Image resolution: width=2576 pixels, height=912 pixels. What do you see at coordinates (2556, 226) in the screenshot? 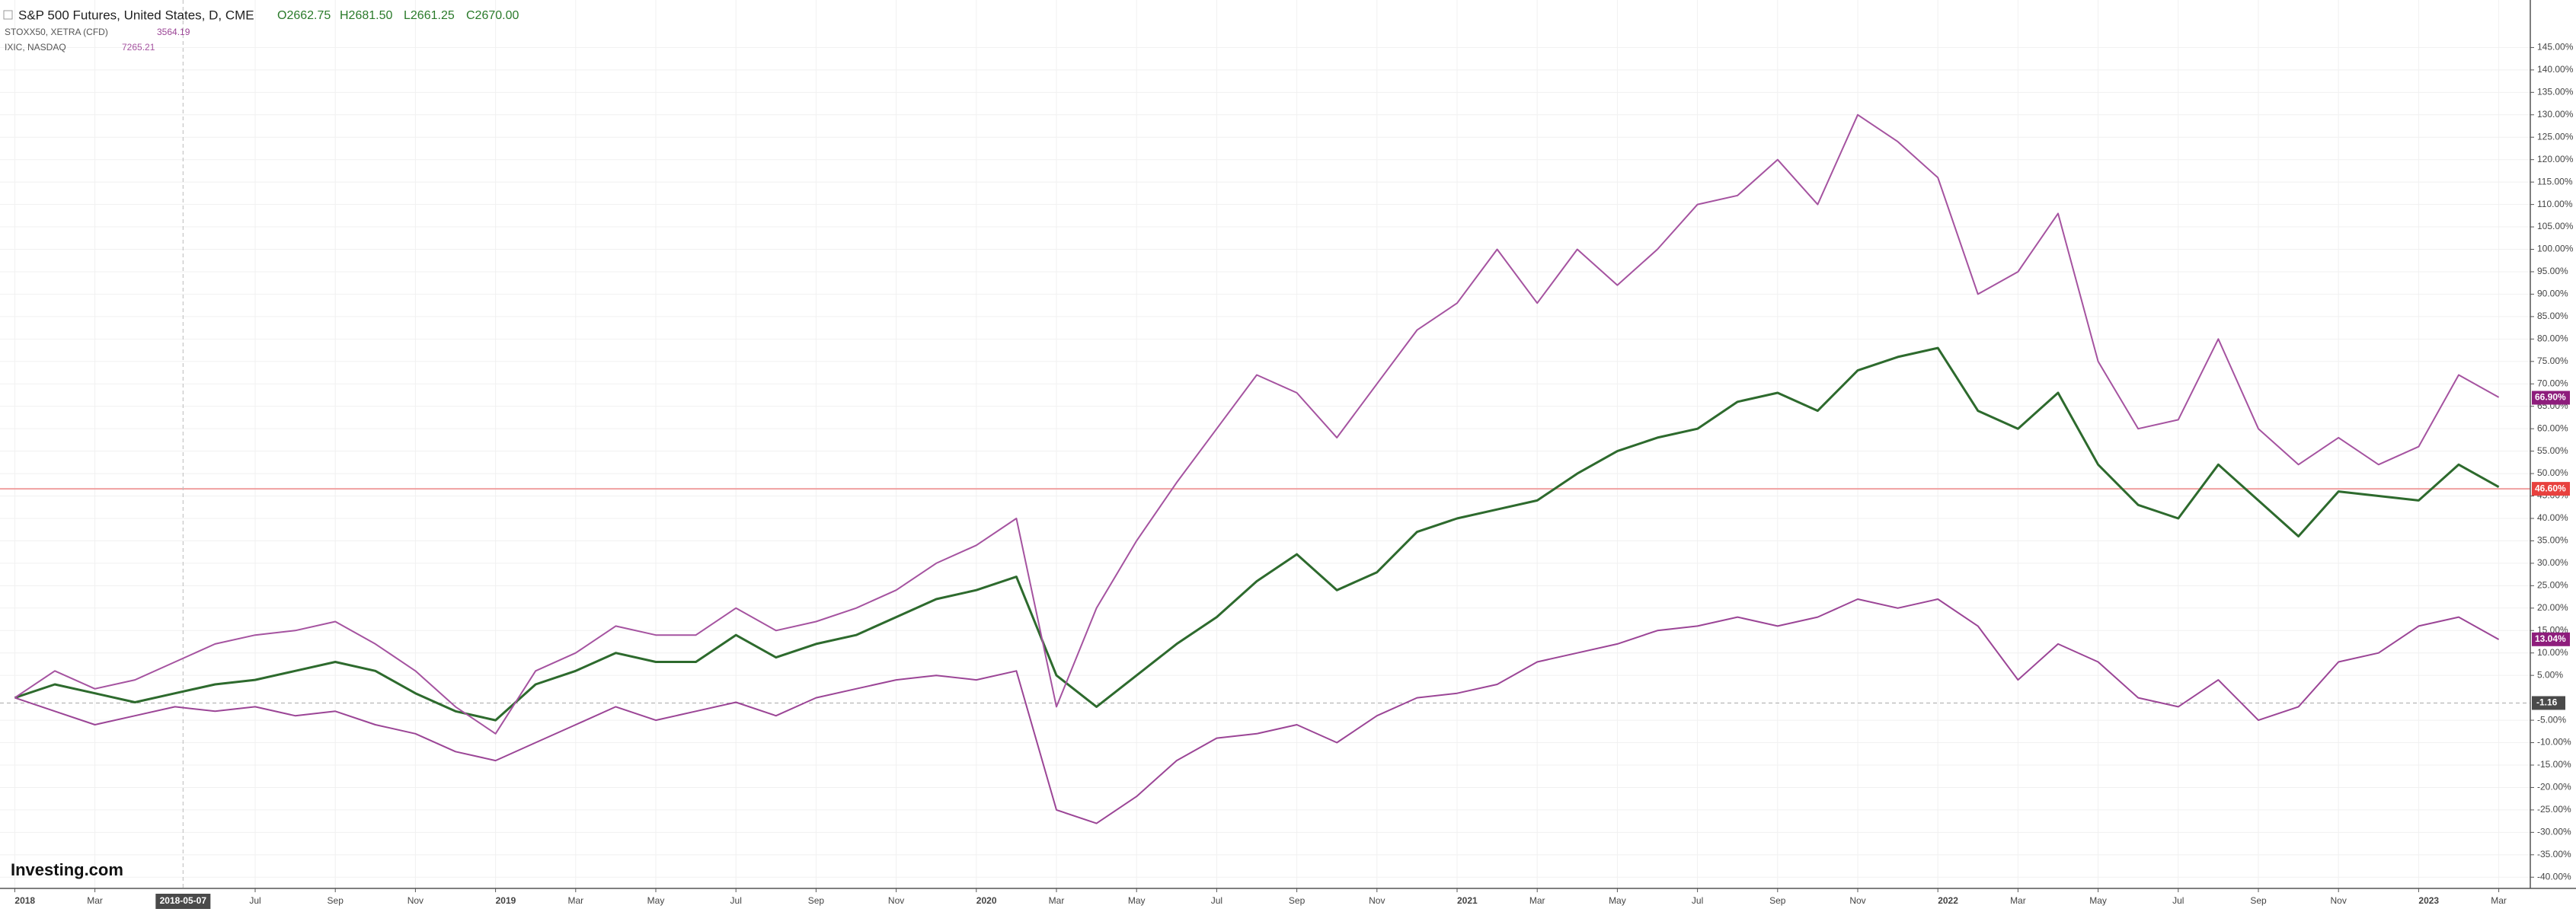
I see `y-tick-label: 105.00%` at bounding box center [2556, 226].